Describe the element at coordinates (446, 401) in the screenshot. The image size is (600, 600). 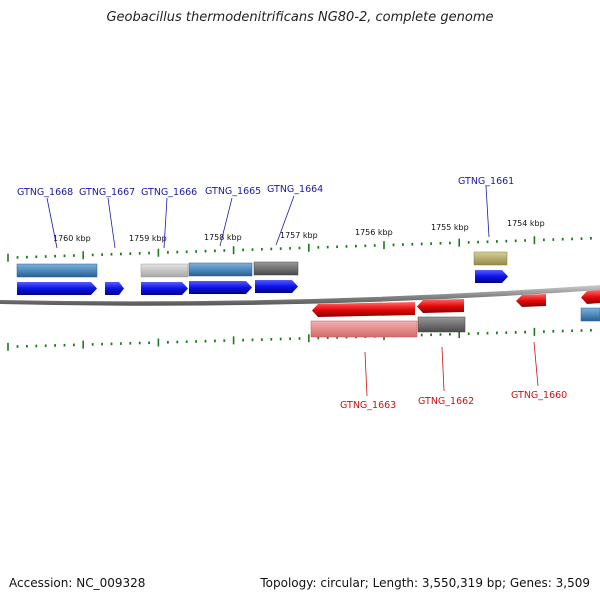
I see `gene-label-gtng-1662: GTNG_1662` at that location.